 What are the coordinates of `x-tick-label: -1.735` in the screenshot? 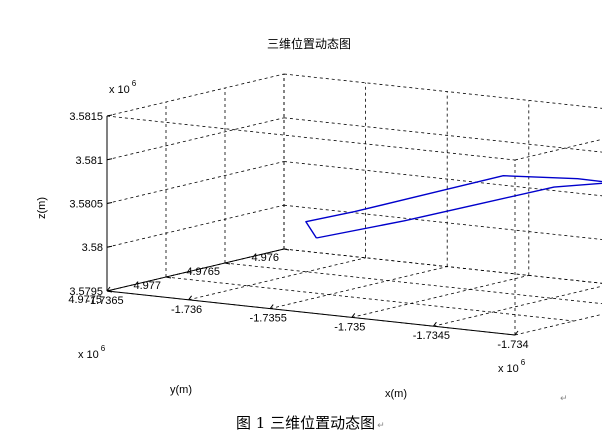 It's located at (349, 327).